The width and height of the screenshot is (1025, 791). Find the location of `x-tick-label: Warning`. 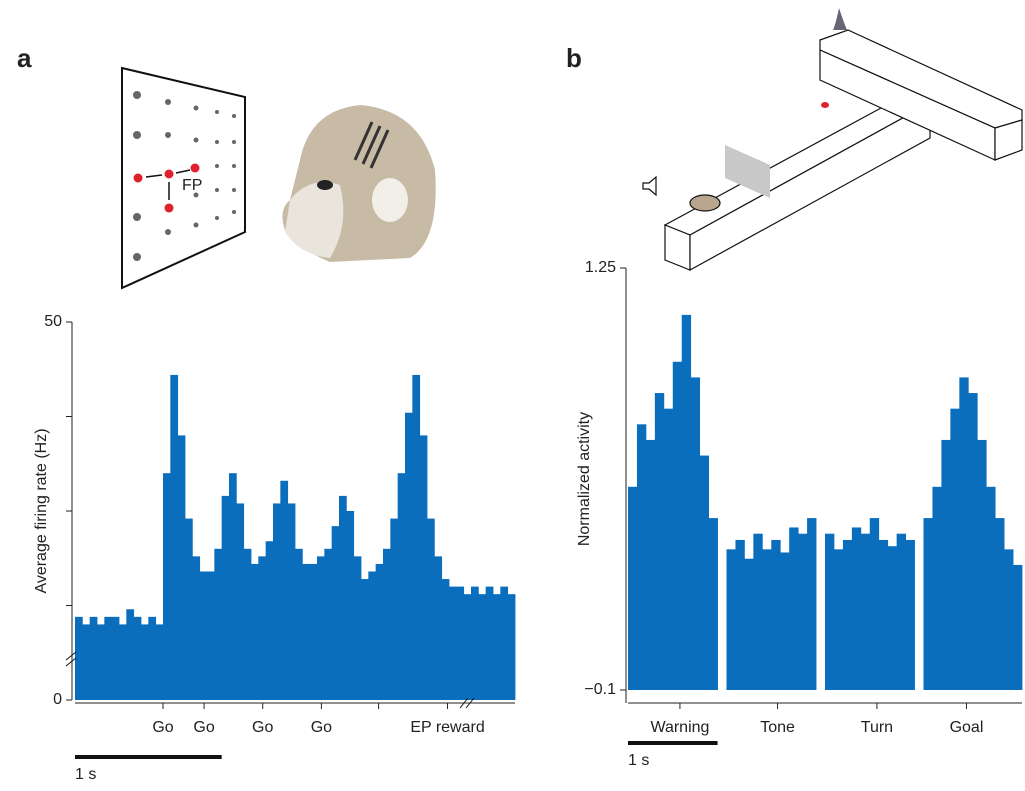

x-tick-label: Warning is located at coordinates (679, 727).